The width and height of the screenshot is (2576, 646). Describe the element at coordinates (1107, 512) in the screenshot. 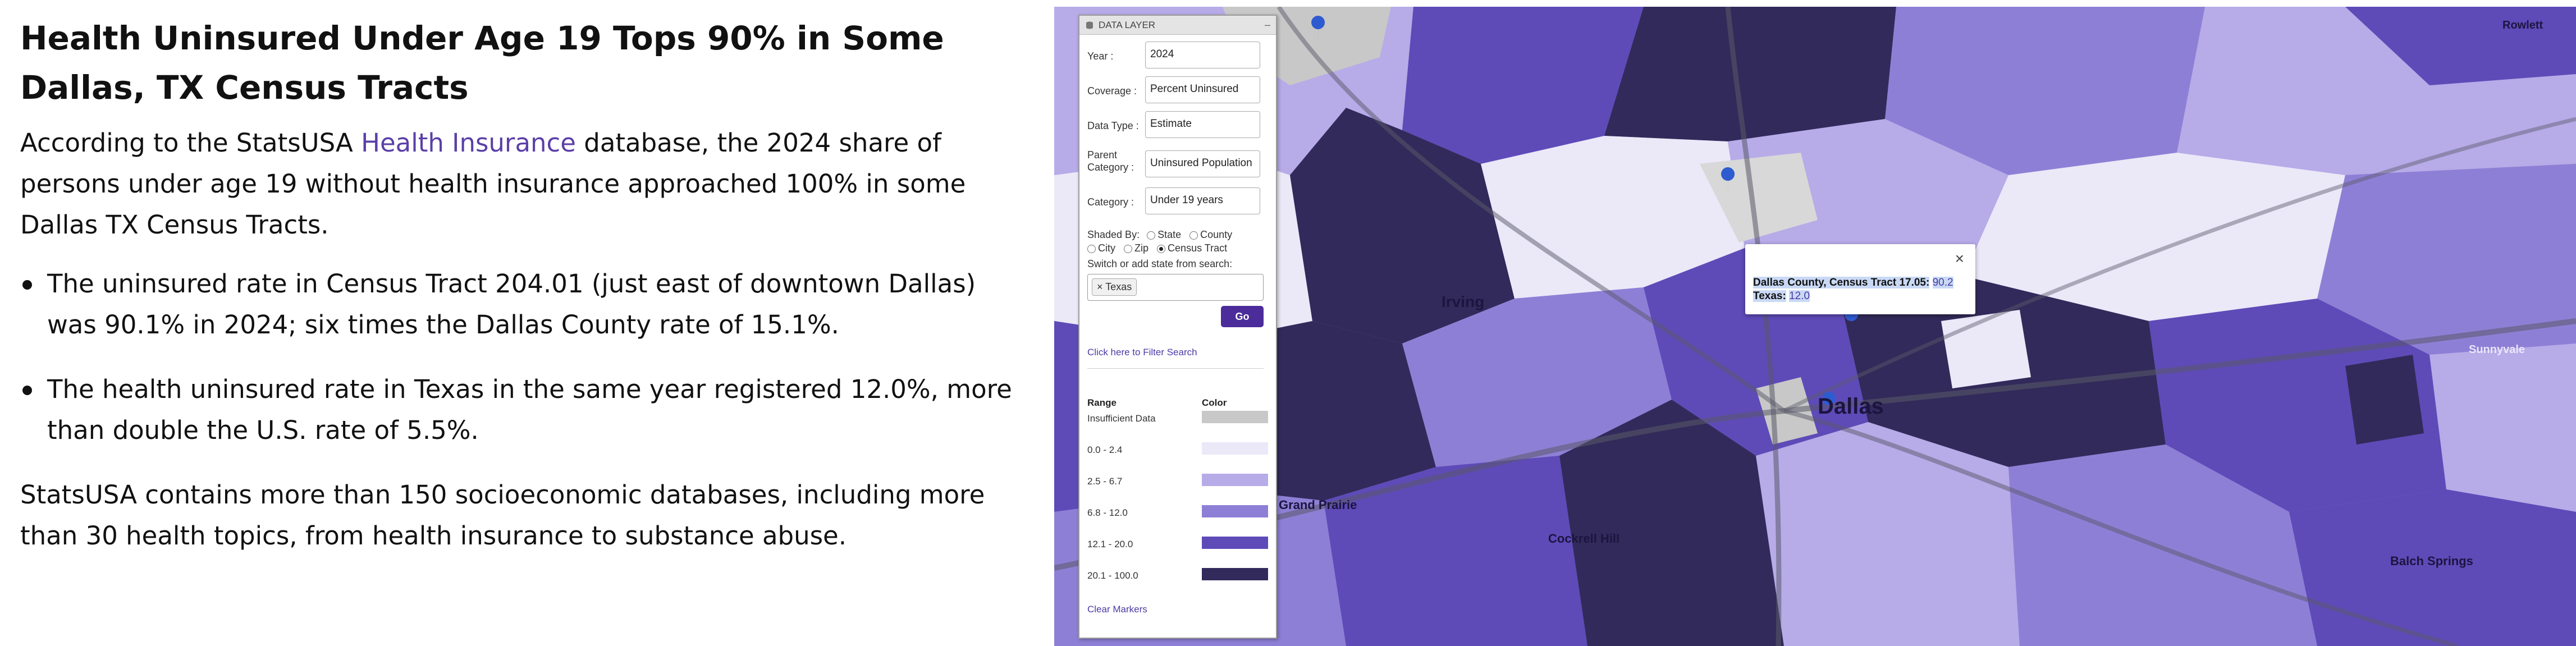

I see `legend-range: 6.8 - 12.0` at that location.